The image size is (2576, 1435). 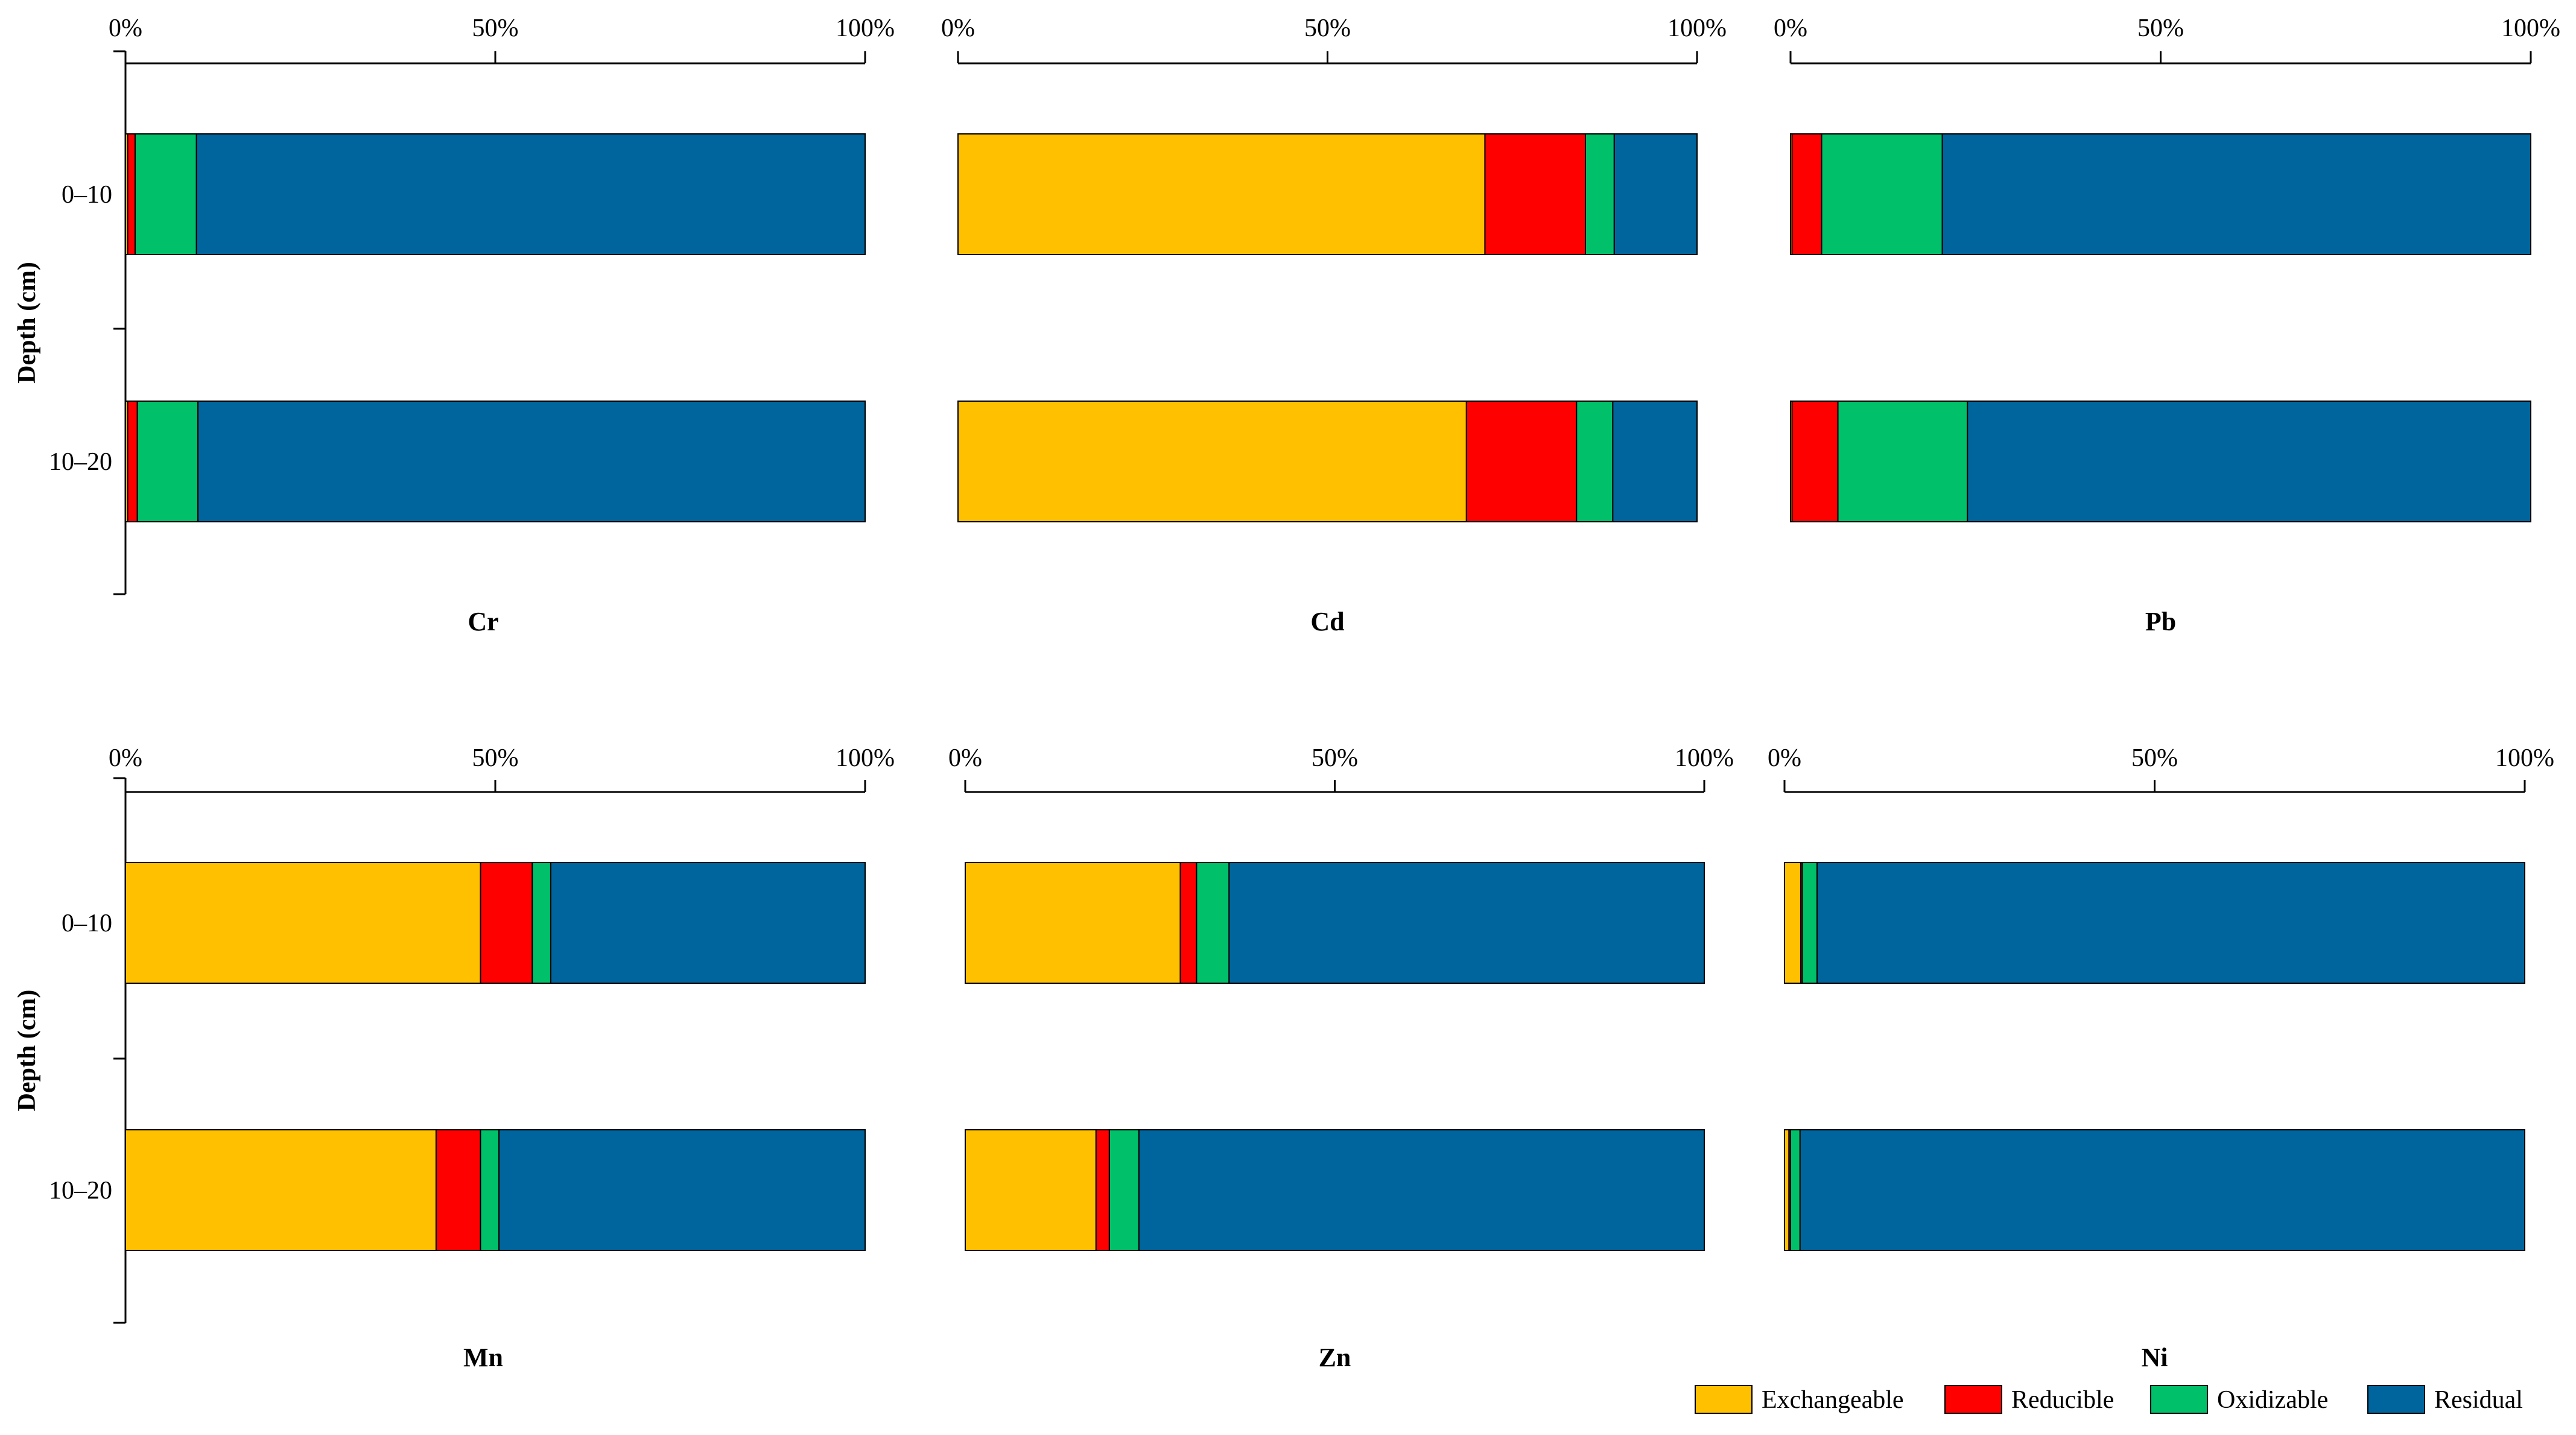 I want to click on panel-title-zn: Zn, so click(x=1335, y=1357).